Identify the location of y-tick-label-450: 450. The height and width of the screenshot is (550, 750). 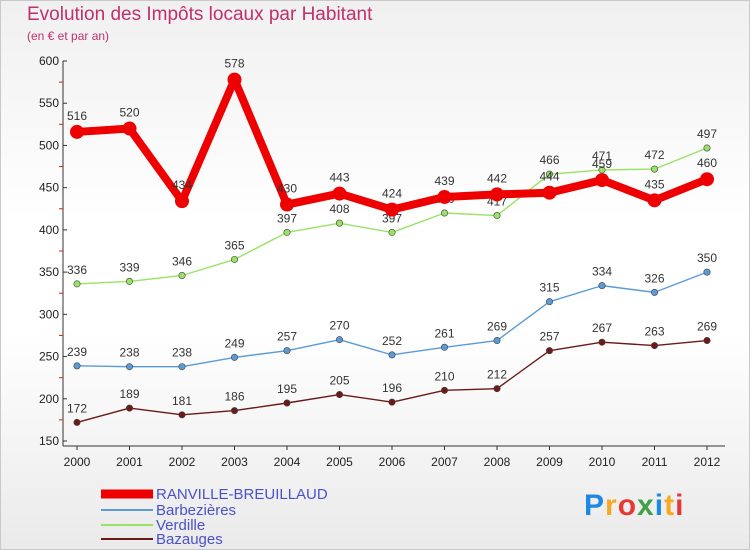
(49, 188).